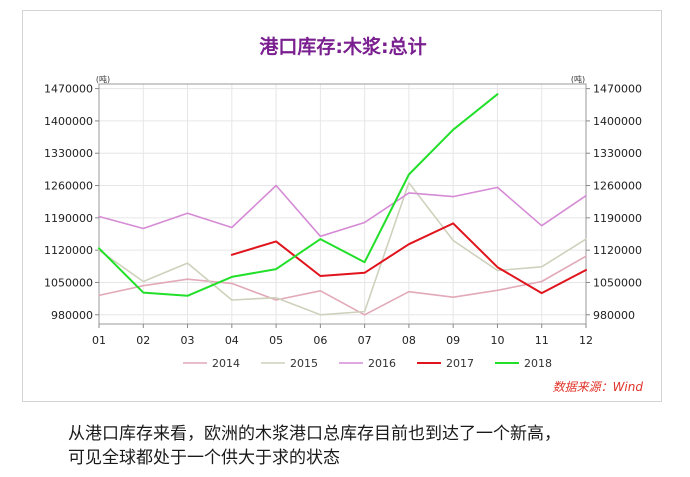 The height and width of the screenshot is (477, 690). I want to click on x-tick-label: 11, so click(542, 340).